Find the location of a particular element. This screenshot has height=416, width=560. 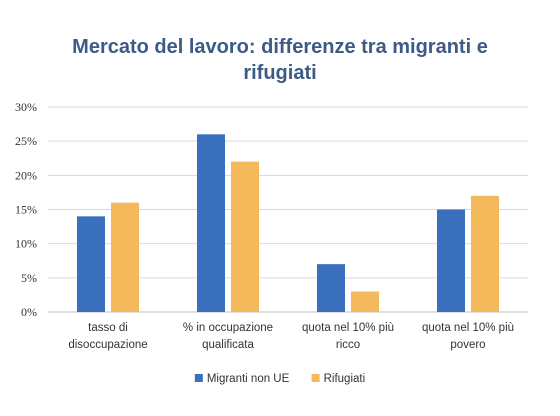

legend-label: Rifugiati is located at coordinates (345, 379).